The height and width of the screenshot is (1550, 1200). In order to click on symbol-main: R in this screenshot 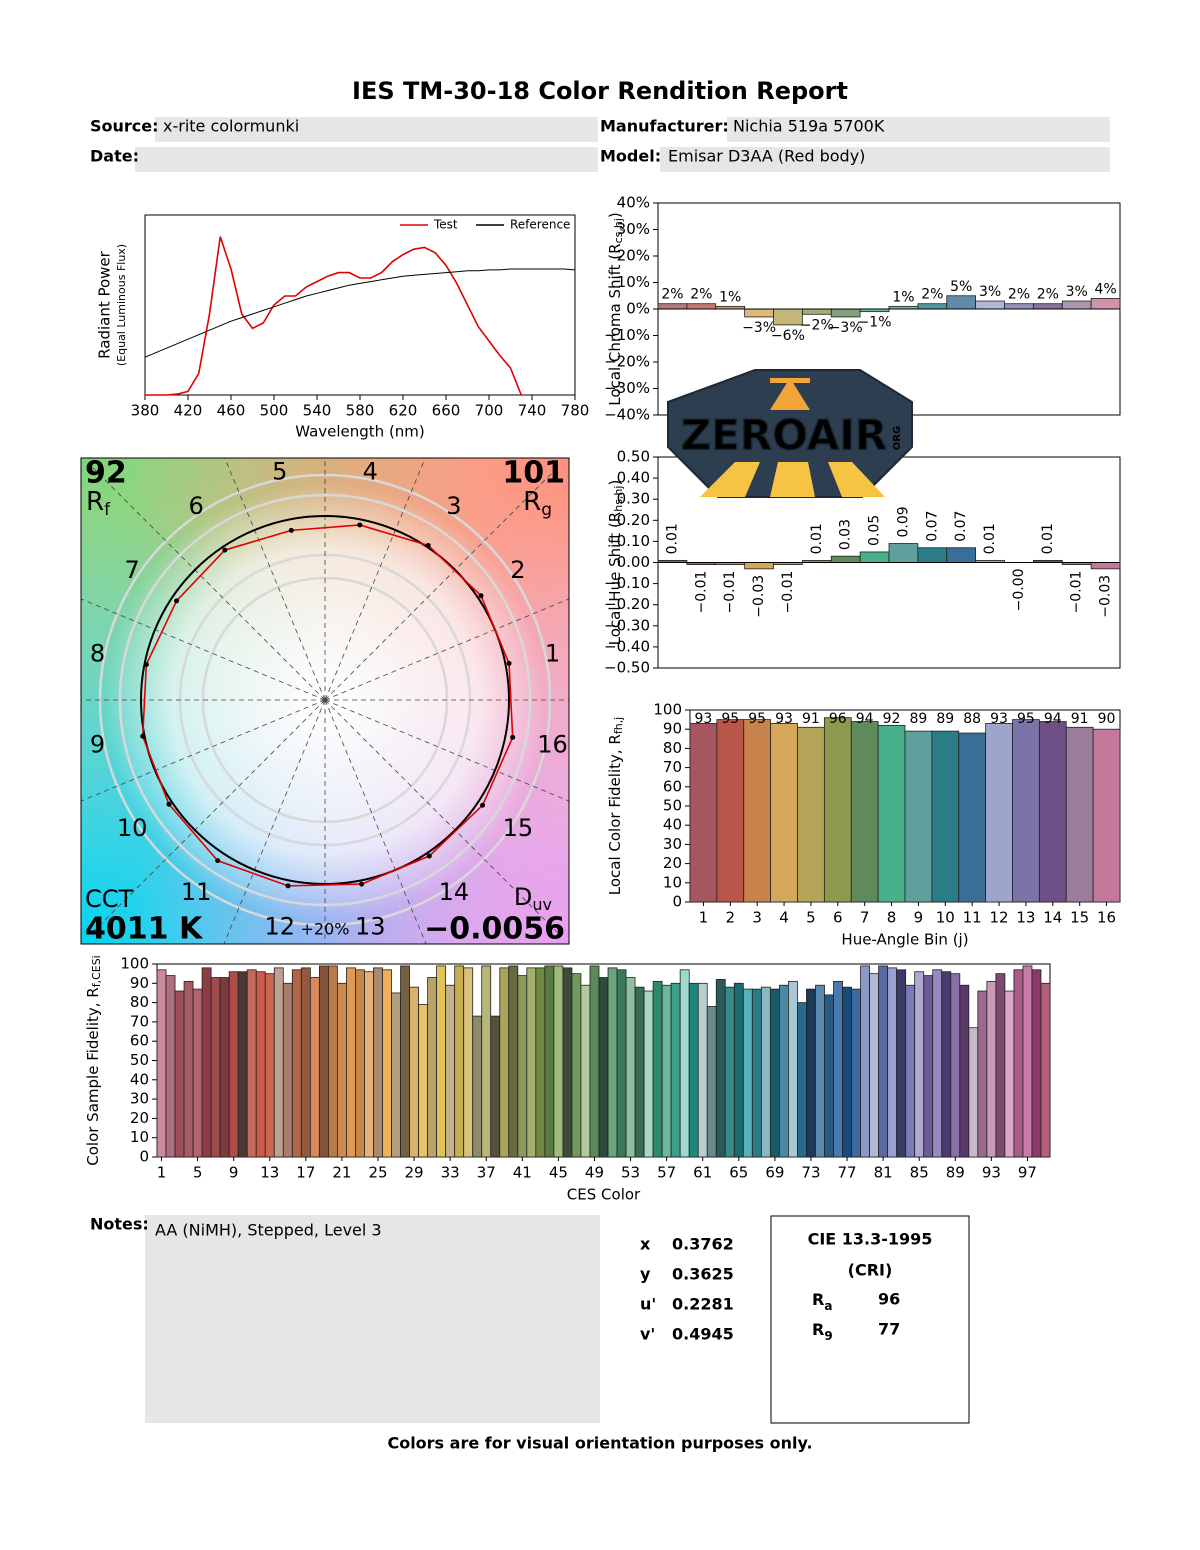, I will do `click(95, 502)`.